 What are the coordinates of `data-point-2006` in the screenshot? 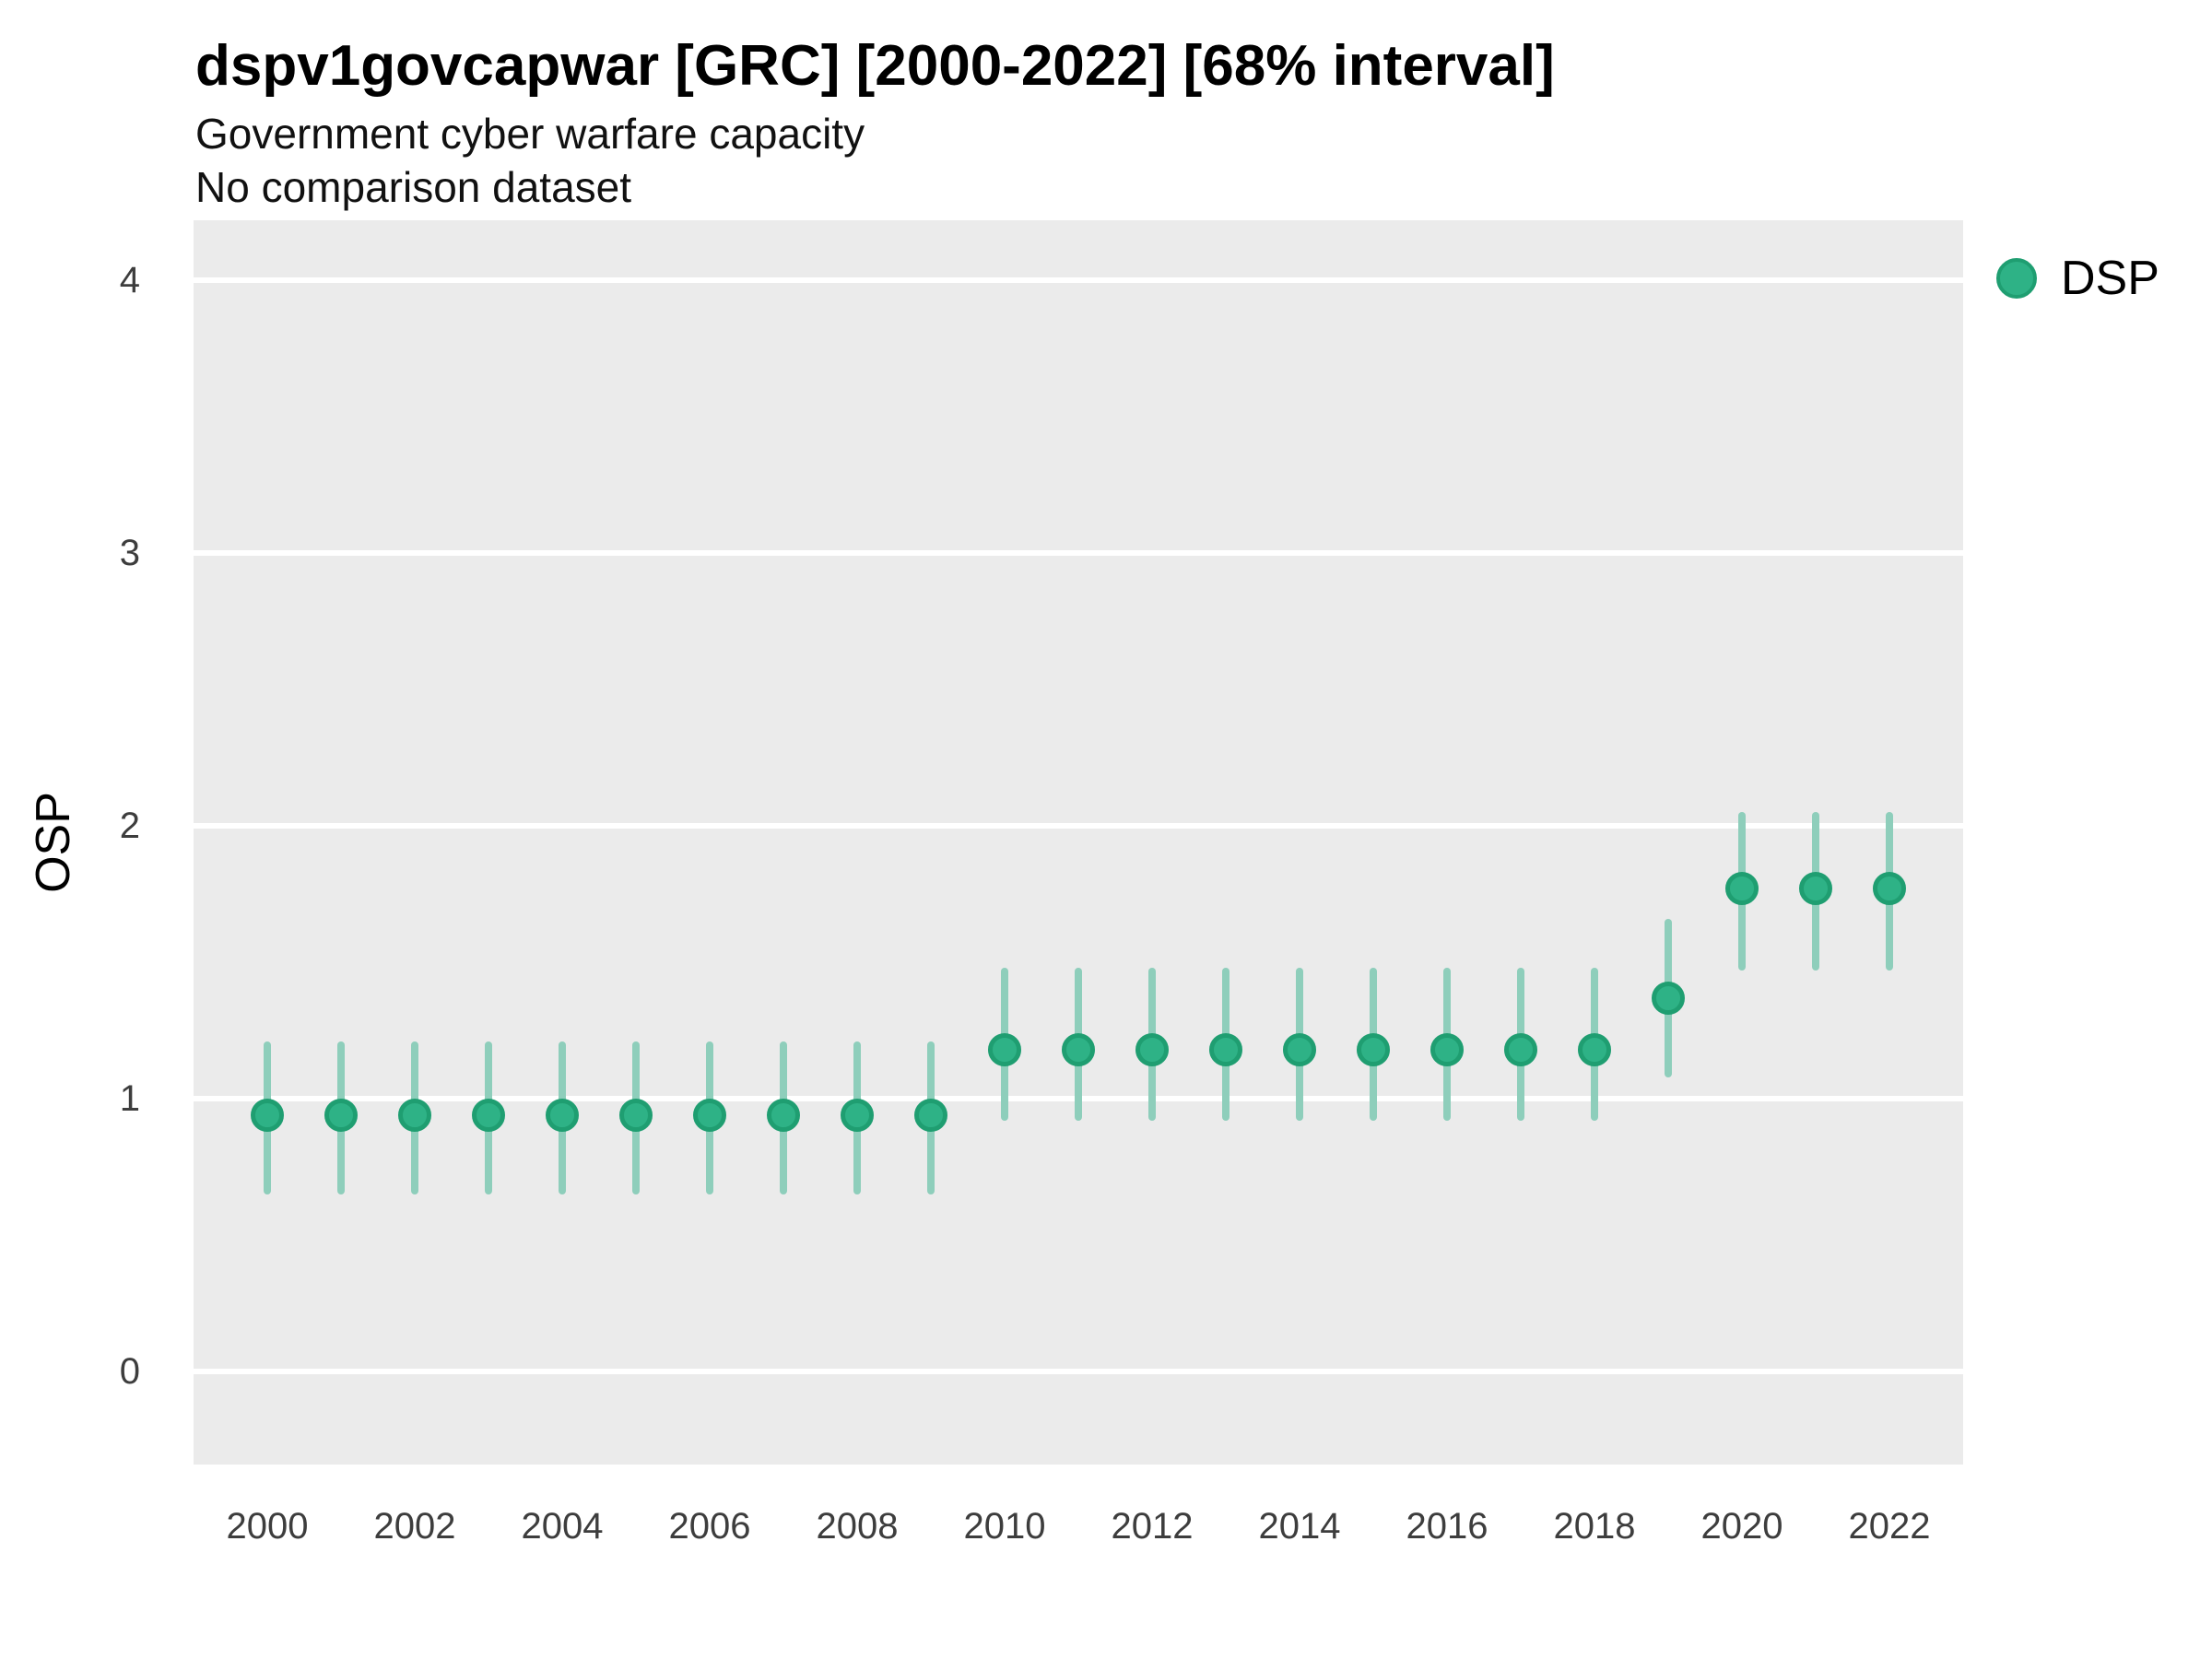 It's located at (709, 1116).